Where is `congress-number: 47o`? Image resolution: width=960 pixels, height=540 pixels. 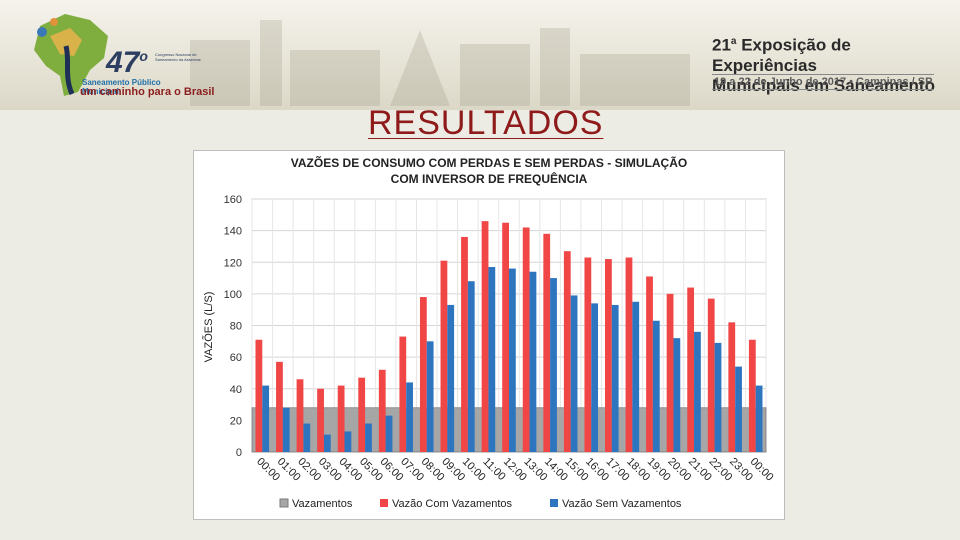 congress-number: 47o is located at coordinates (127, 62).